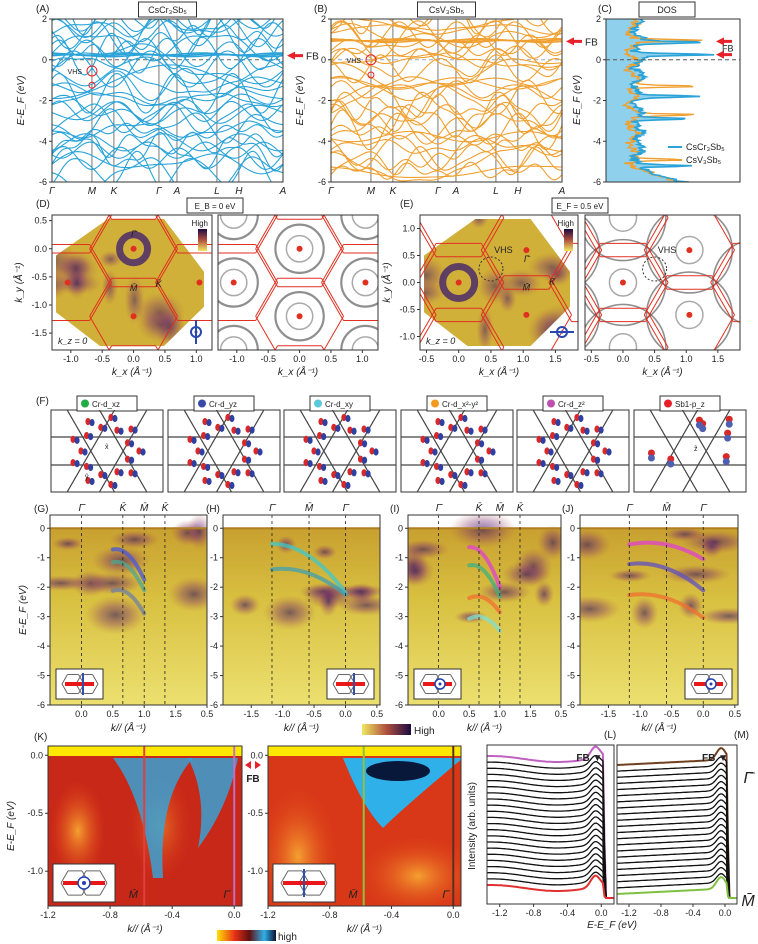 The height and width of the screenshot is (944, 758). What do you see at coordinates (208, 451) in the screenshot?
I see `kagome-bond-line` at bounding box center [208, 451].